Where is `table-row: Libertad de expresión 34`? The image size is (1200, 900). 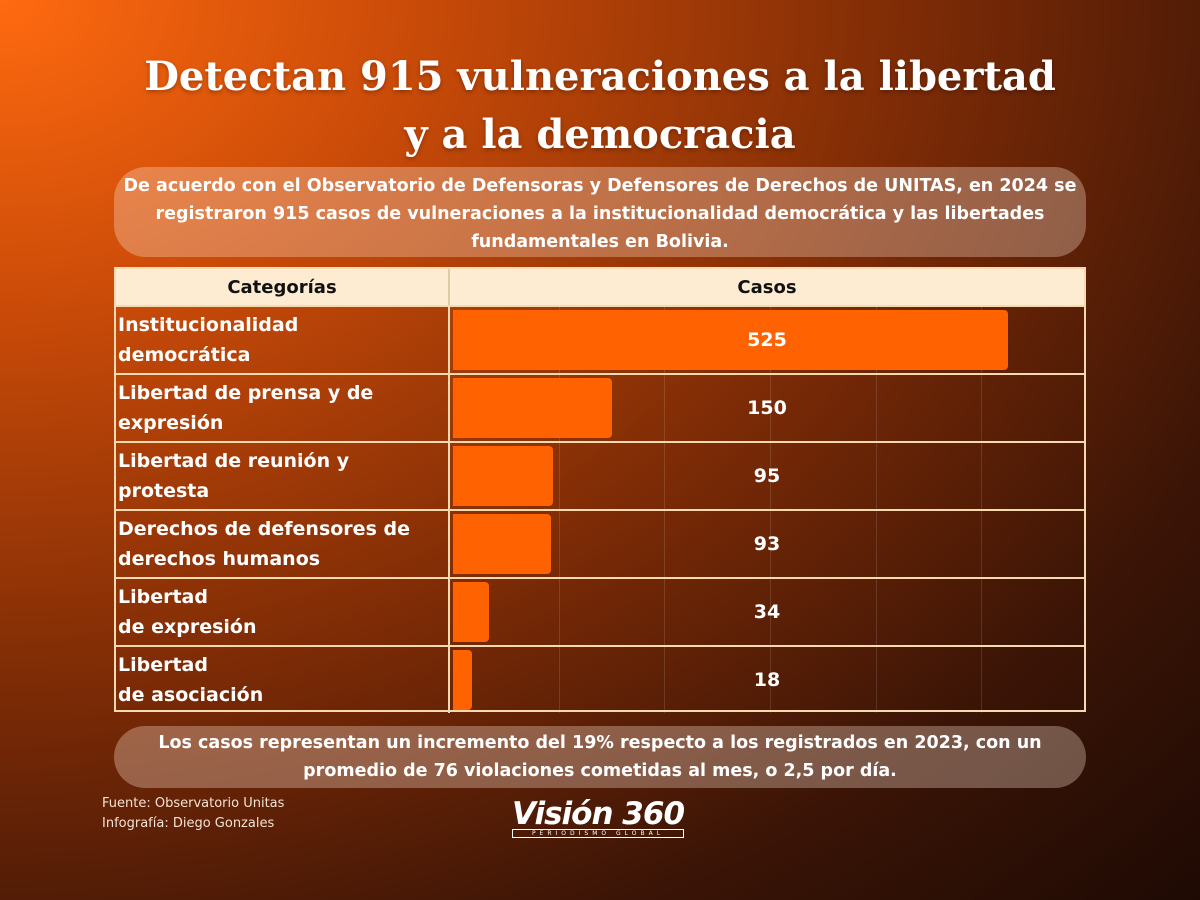 table-row: Libertad de expresión 34 is located at coordinates (600, 611).